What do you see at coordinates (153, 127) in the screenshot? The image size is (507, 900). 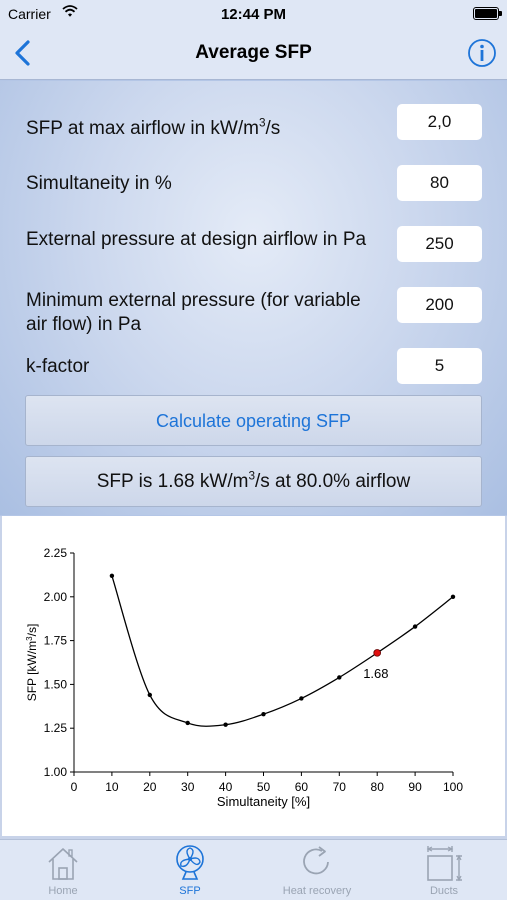 I see `field-label-sfp-max: SFP at max airflow in kW/m3/s` at bounding box center [153, 127].